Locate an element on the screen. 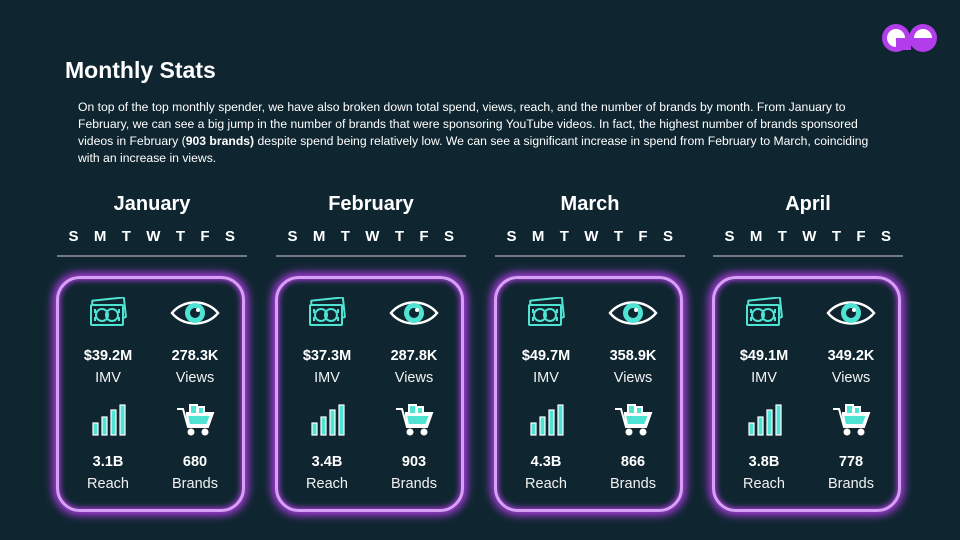 The image size is (960, 540). stat-brands-value: 680 is located at coordinates (195, 462).